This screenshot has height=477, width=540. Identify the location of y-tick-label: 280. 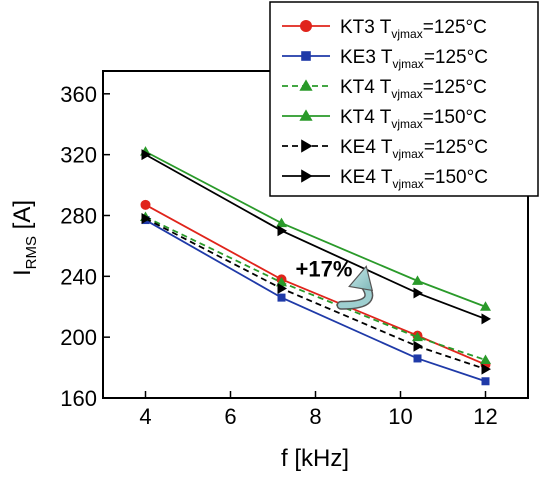
(78, 215).